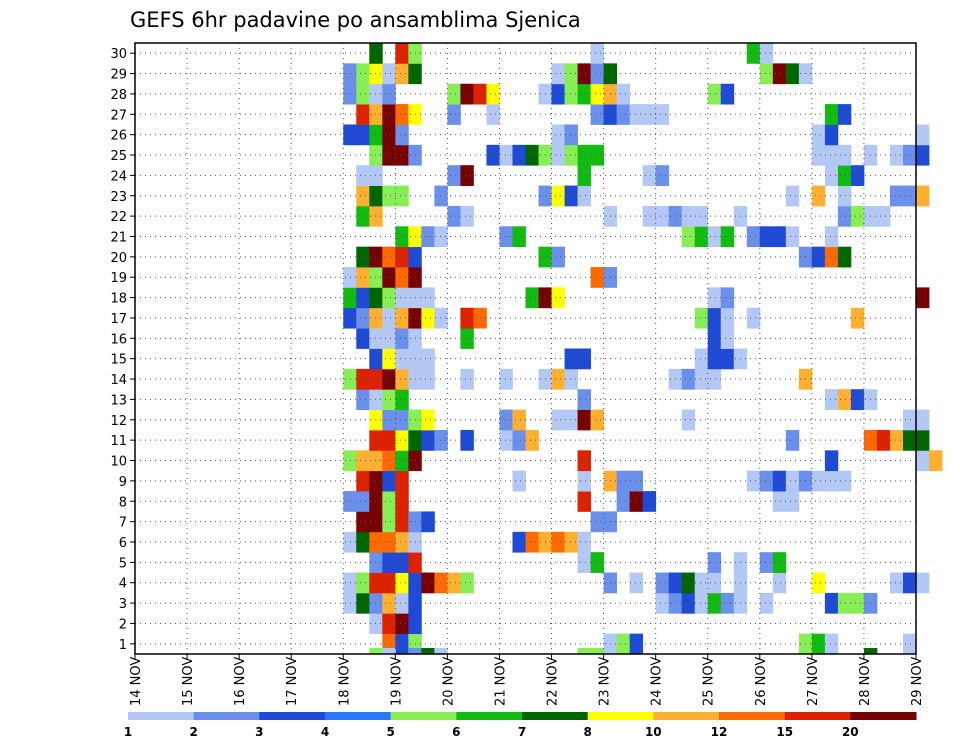 Image resolution: width=960 pixels, height=742 pixels. I want to click on x-tick-label: 21 NOV, so click(501, 681).